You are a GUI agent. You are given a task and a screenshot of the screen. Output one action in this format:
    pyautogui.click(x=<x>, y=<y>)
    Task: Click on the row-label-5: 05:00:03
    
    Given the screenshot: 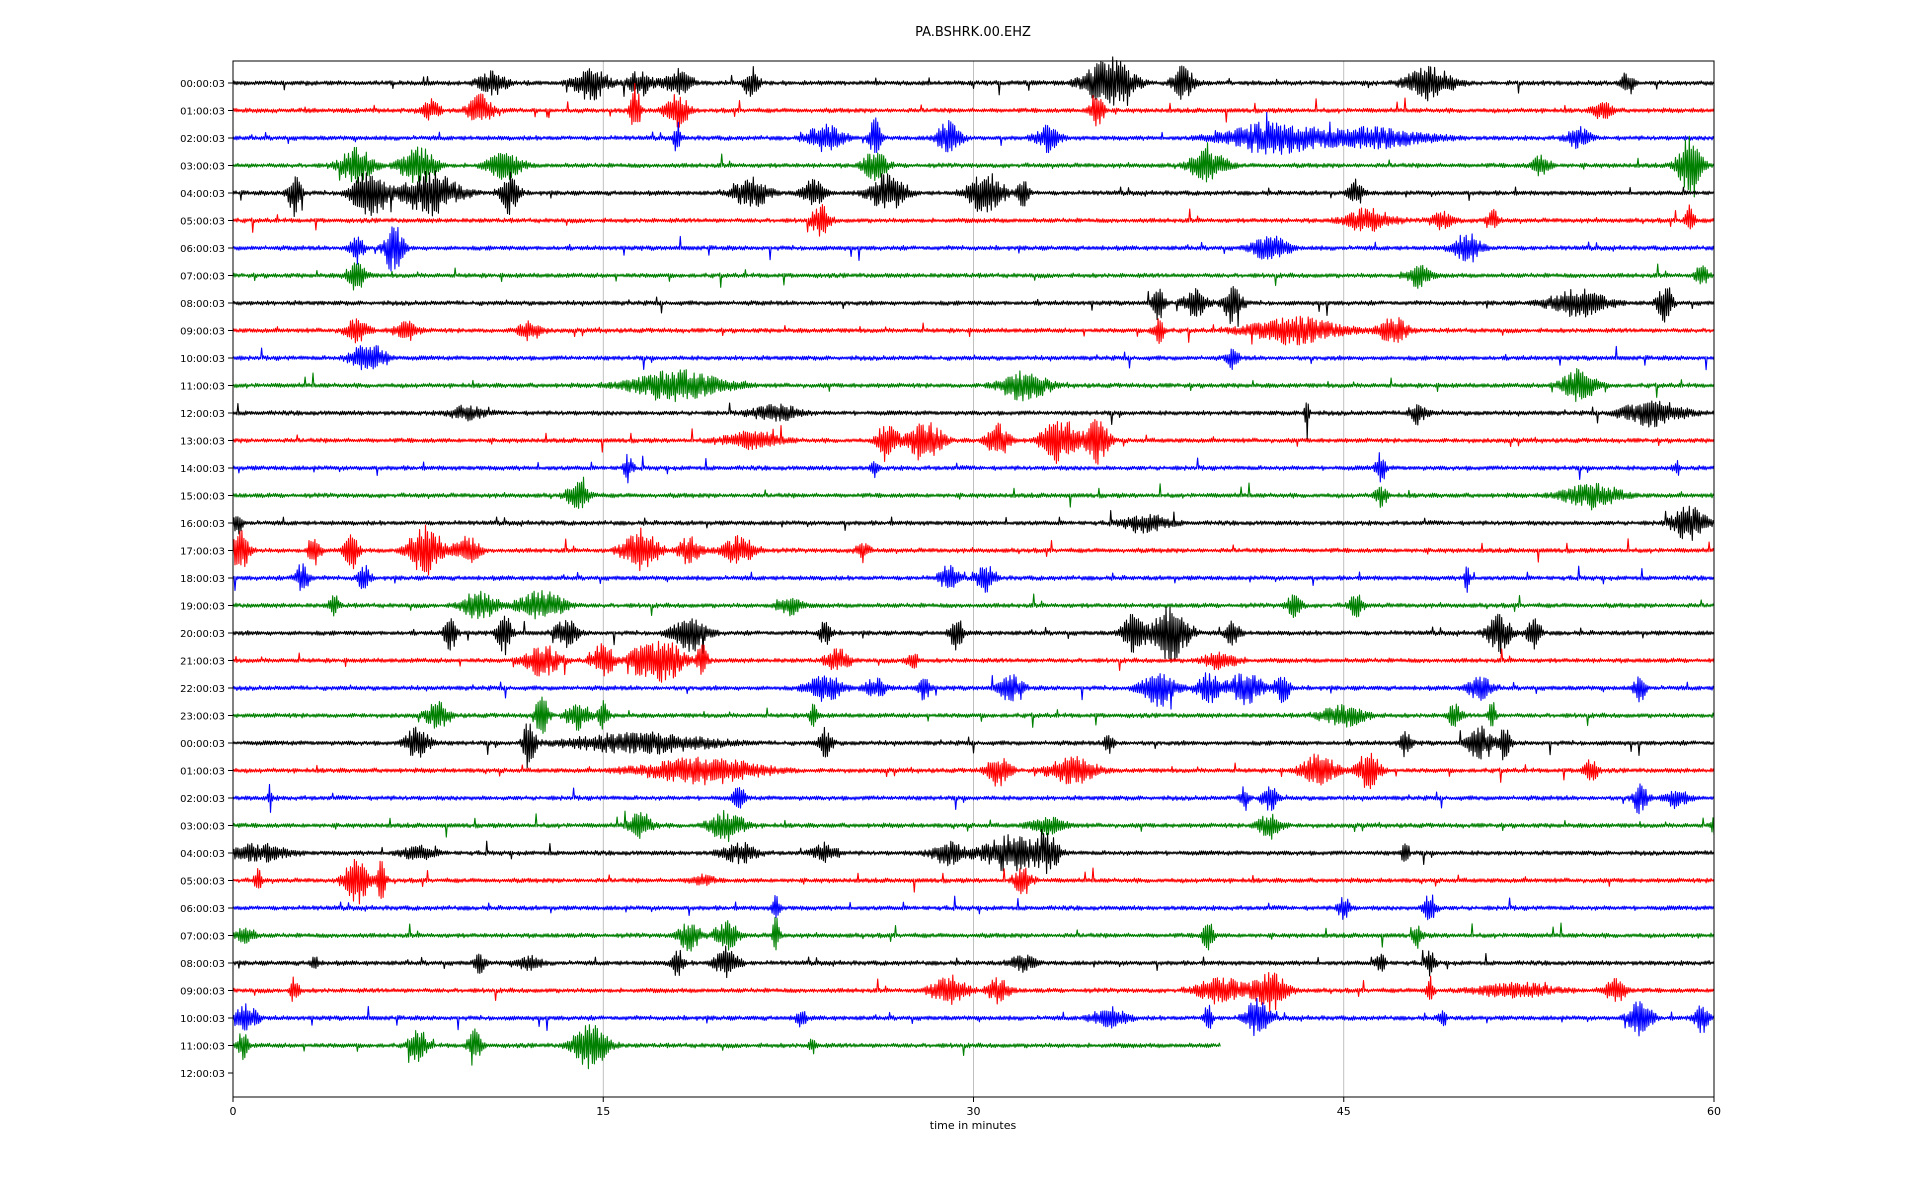 What is the action you would take?
    pyautogui.click(x=202, y=222)
    